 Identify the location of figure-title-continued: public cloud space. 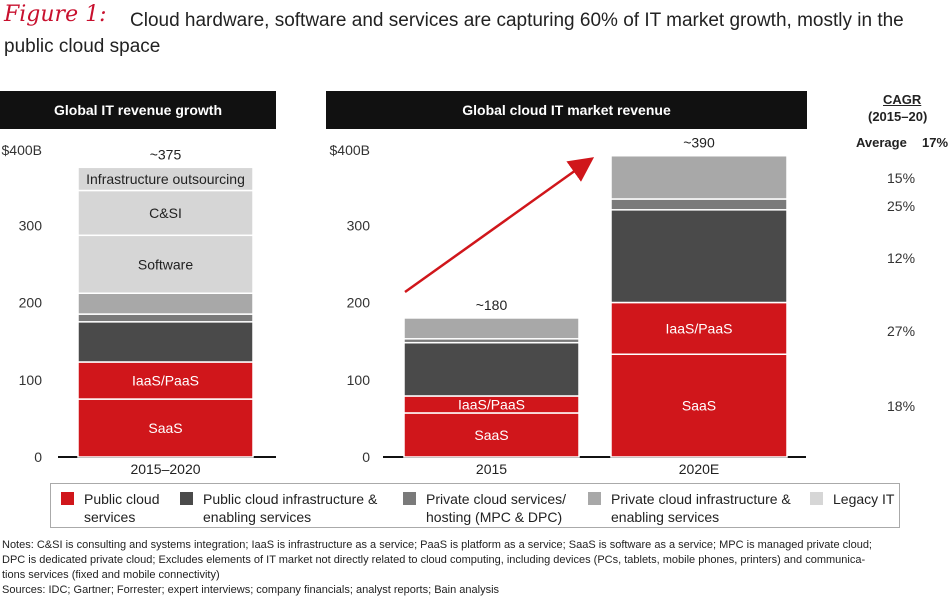
(82, 46).